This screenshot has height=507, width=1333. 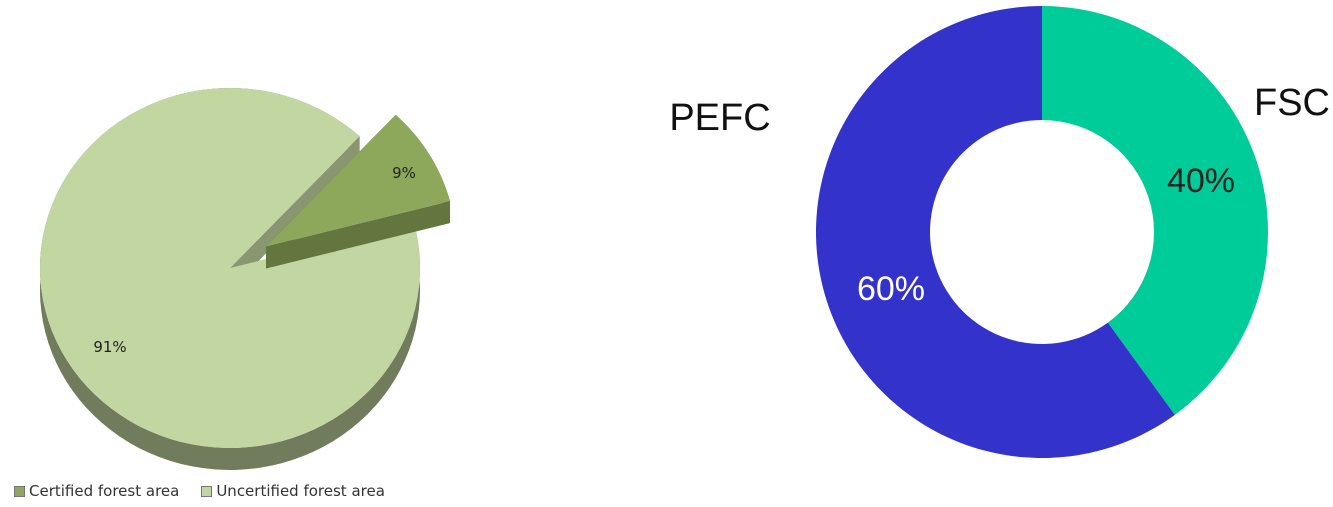 I want to click on legend-label-certified: Certified forest area, so click(x=104, y=491).